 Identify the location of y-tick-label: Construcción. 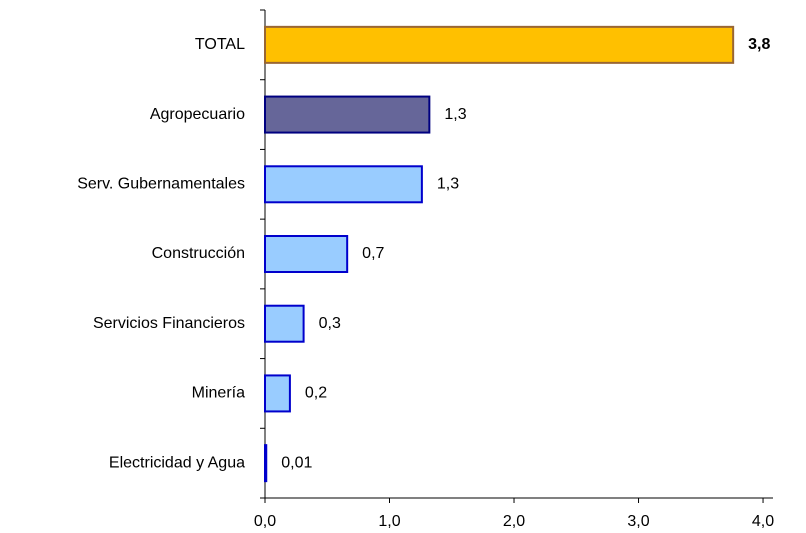
(198, 253).